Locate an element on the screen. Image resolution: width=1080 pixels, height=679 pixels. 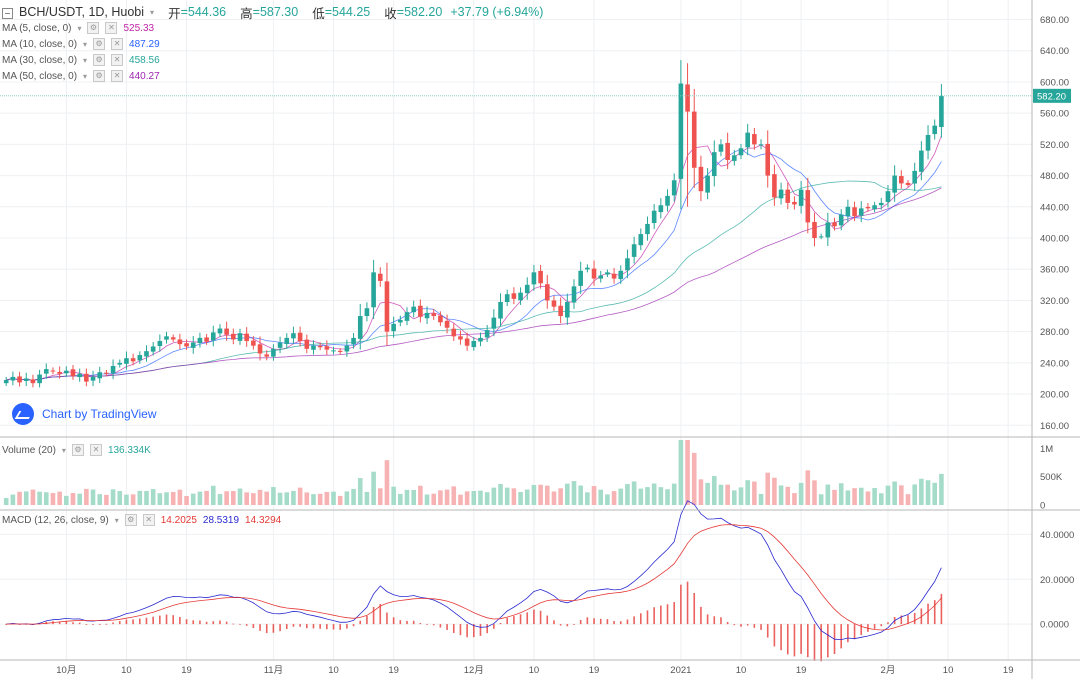
price-tick-label: 520.00 is located at coordinates (1054, 145).